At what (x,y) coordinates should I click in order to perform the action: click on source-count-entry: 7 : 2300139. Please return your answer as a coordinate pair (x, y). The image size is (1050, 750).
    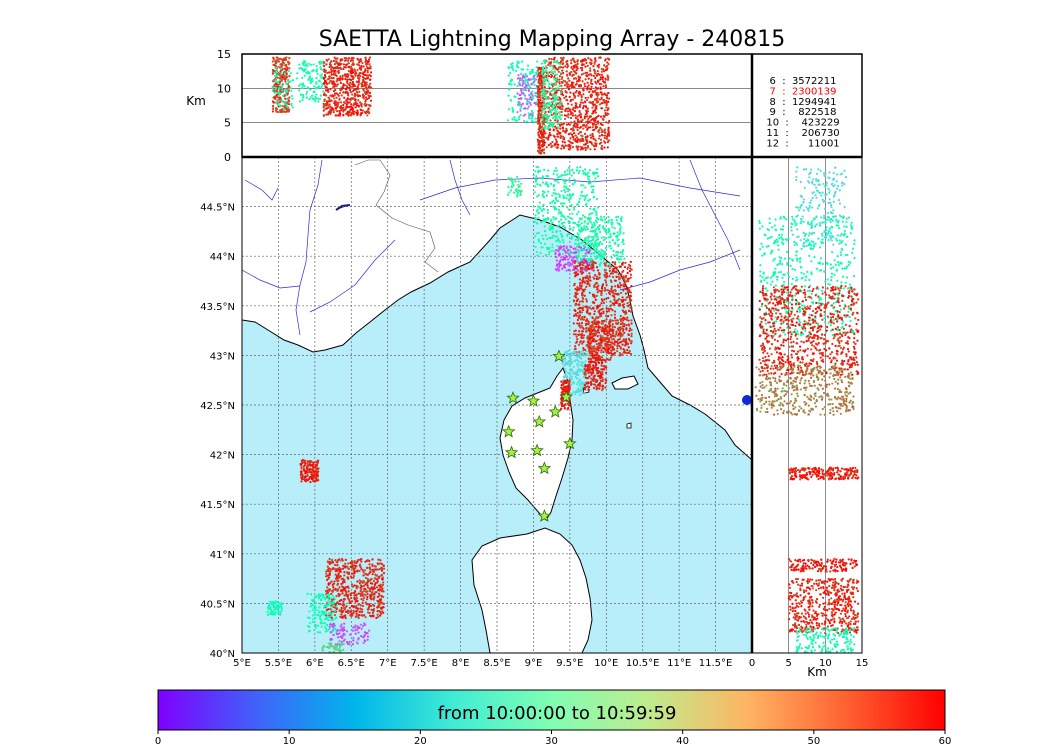
    Looking at the image, I should click on (803, 91).